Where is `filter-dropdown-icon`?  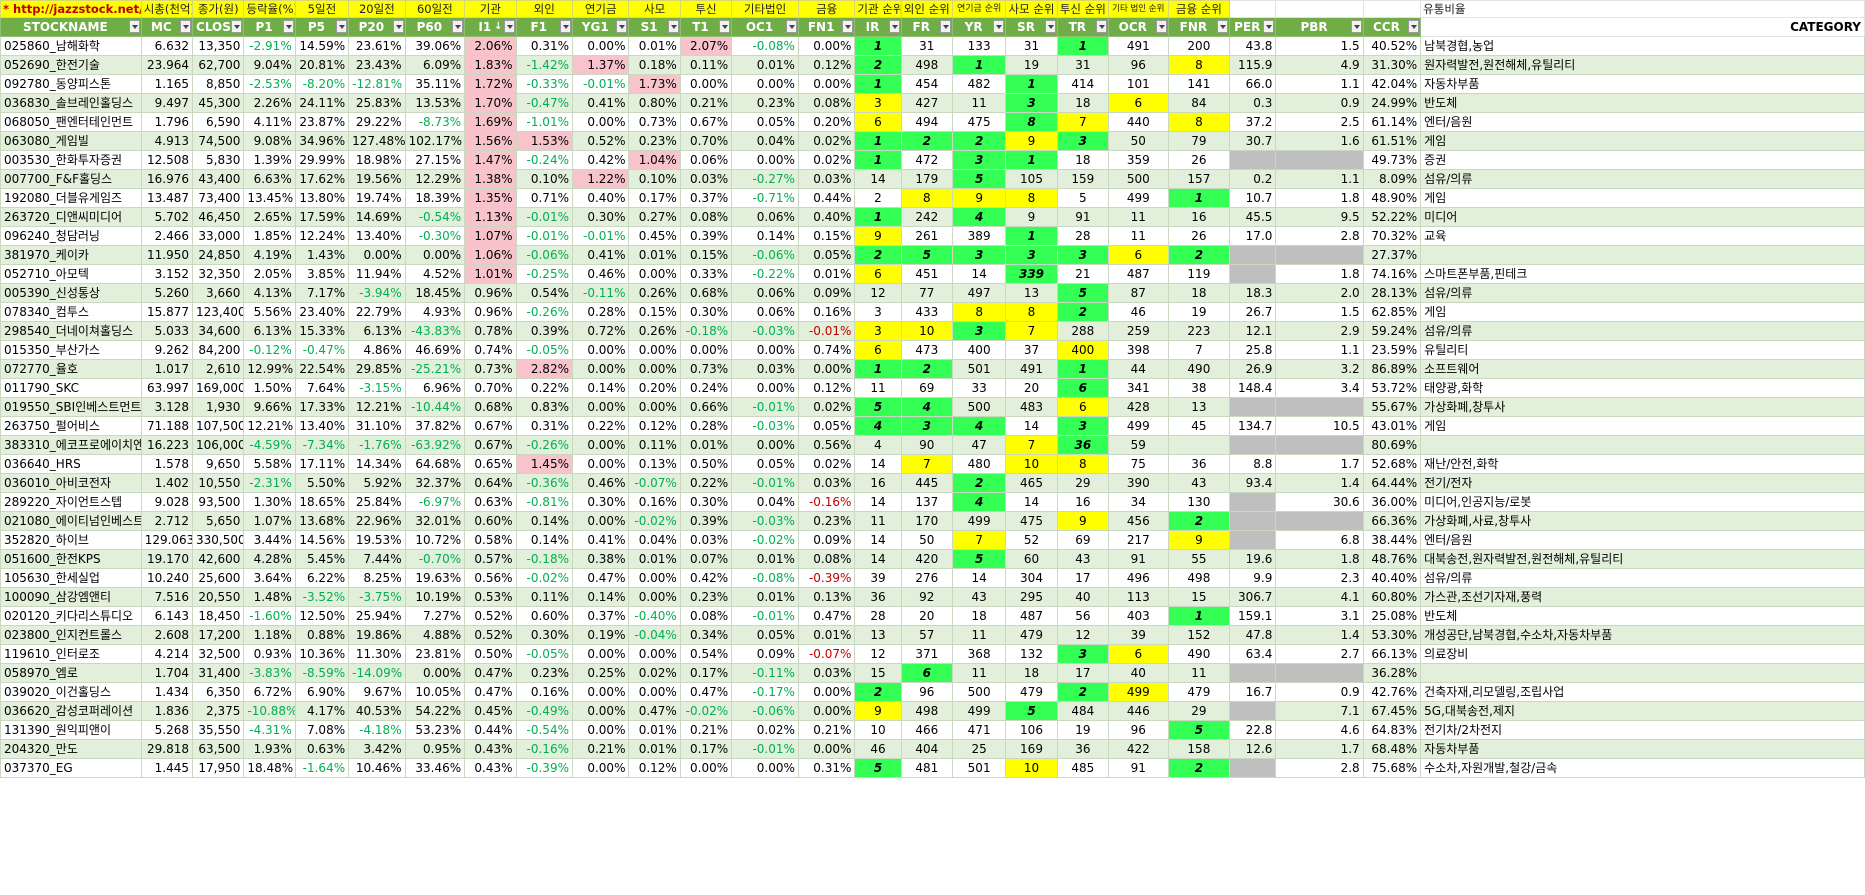
filter-dropdown-icon is located at coordinates (1414, 26).